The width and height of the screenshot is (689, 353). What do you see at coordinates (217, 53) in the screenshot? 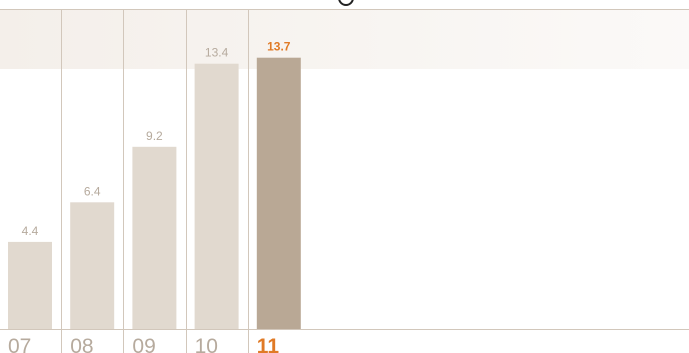
I see `value-label-10: 13.4` at bounding box center [217, 53].